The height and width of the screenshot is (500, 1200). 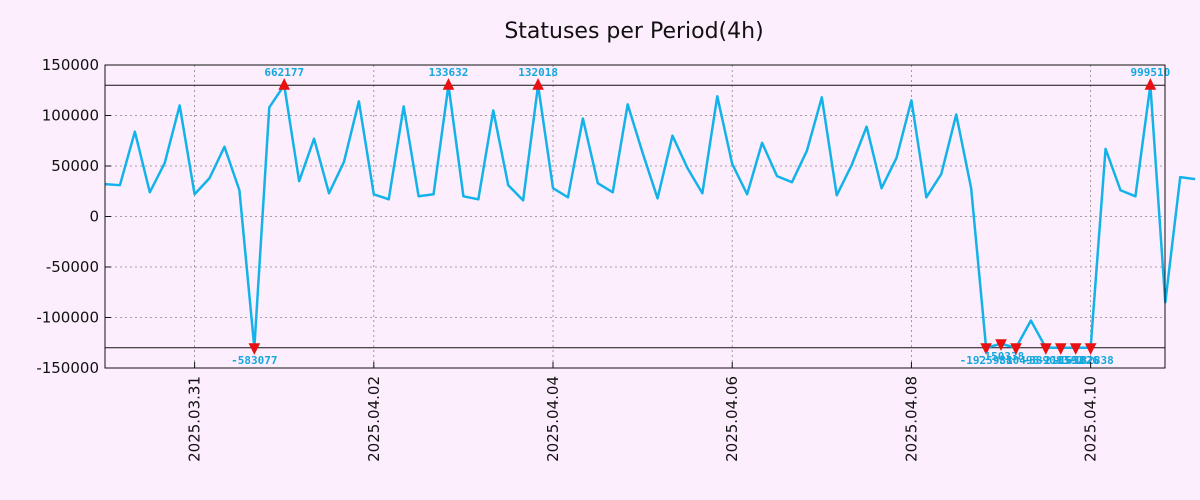 I want to click on x-tick-label: 2025.04.04, so click(x=553, y=419).